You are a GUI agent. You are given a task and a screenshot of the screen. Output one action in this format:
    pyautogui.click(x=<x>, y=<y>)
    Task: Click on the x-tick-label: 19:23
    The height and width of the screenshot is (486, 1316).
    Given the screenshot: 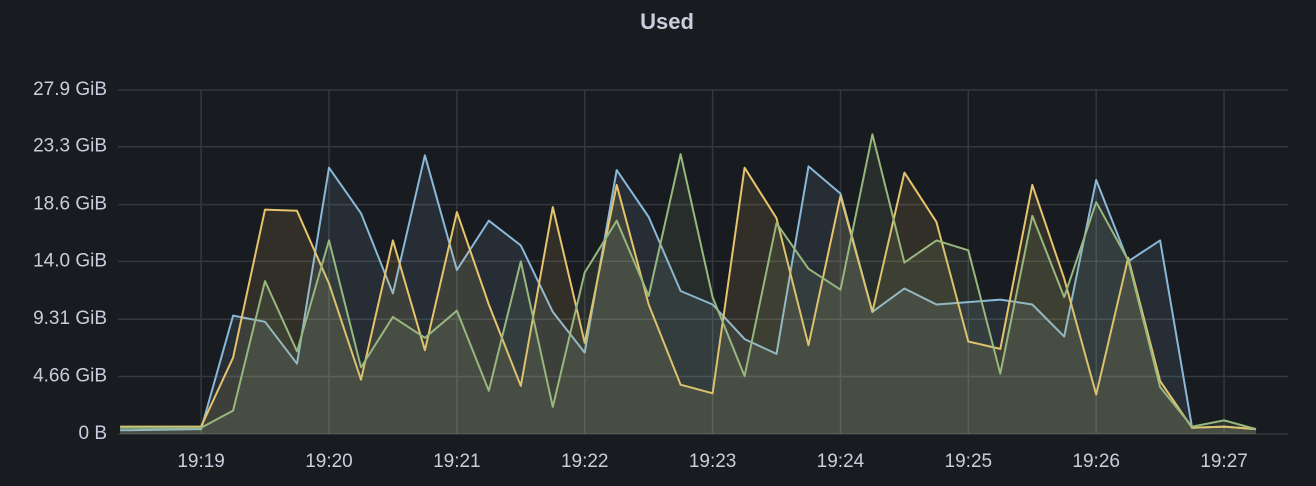 What is the action you would take?
    pyautogui.click(x=713, y=461)
    